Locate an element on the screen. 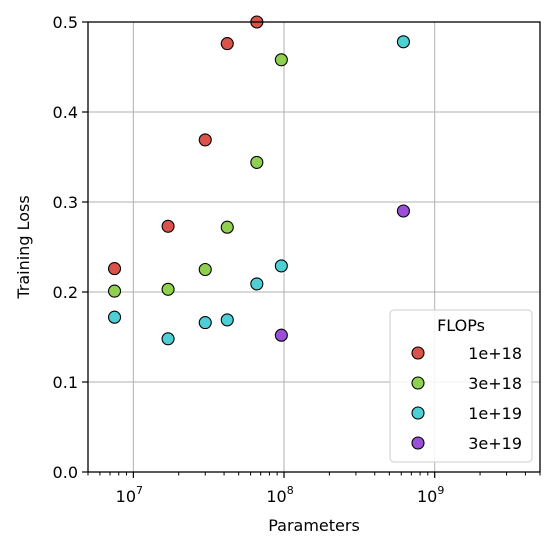 Image resolution: width=556 pixels, height=551 pixels. y-tick-label: 0.5 is located at coordinates (65, 22).